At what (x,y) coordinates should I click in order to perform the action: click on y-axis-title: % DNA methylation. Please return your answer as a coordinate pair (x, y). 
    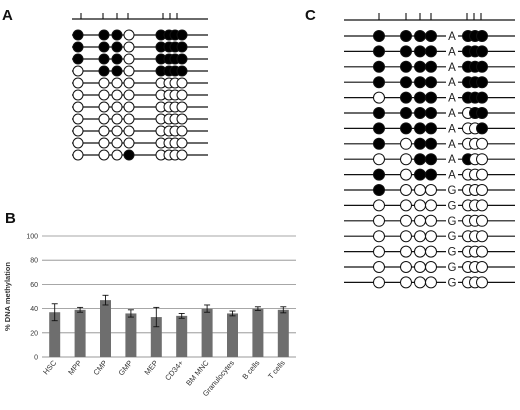
    Looking at the image, I should click on (7, 296).